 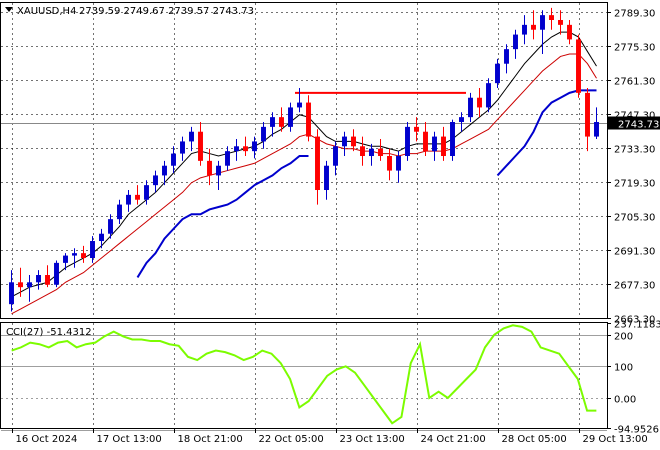 What do you see at coordinates (46, 11) in the screenshot?
I see `symbol-label: XAUUSD,H4` at bounding box center [46, 11].